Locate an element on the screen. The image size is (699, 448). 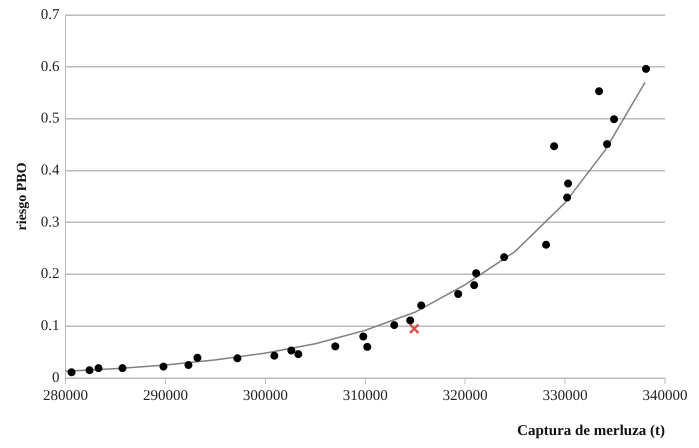
y-tick-label: 0.1 is located at coordinates (50, 326).